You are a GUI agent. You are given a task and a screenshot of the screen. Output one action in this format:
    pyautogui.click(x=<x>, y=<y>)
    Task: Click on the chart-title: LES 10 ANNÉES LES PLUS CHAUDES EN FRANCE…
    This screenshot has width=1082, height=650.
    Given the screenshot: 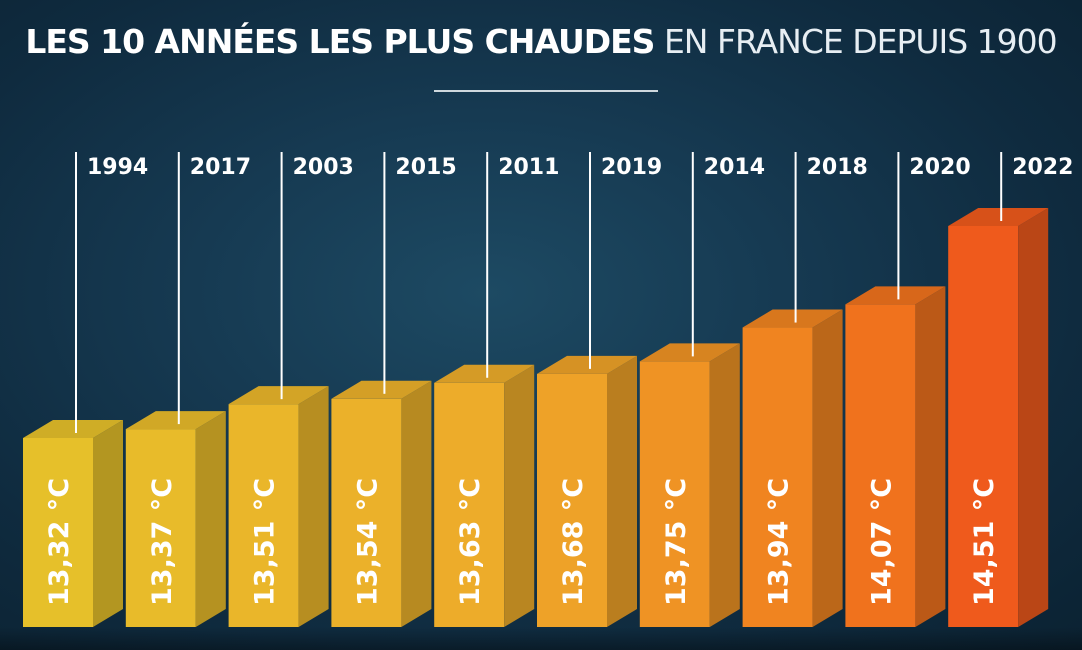 What is the action you would take?
    pyautogui.click(x=541, y=41)
    